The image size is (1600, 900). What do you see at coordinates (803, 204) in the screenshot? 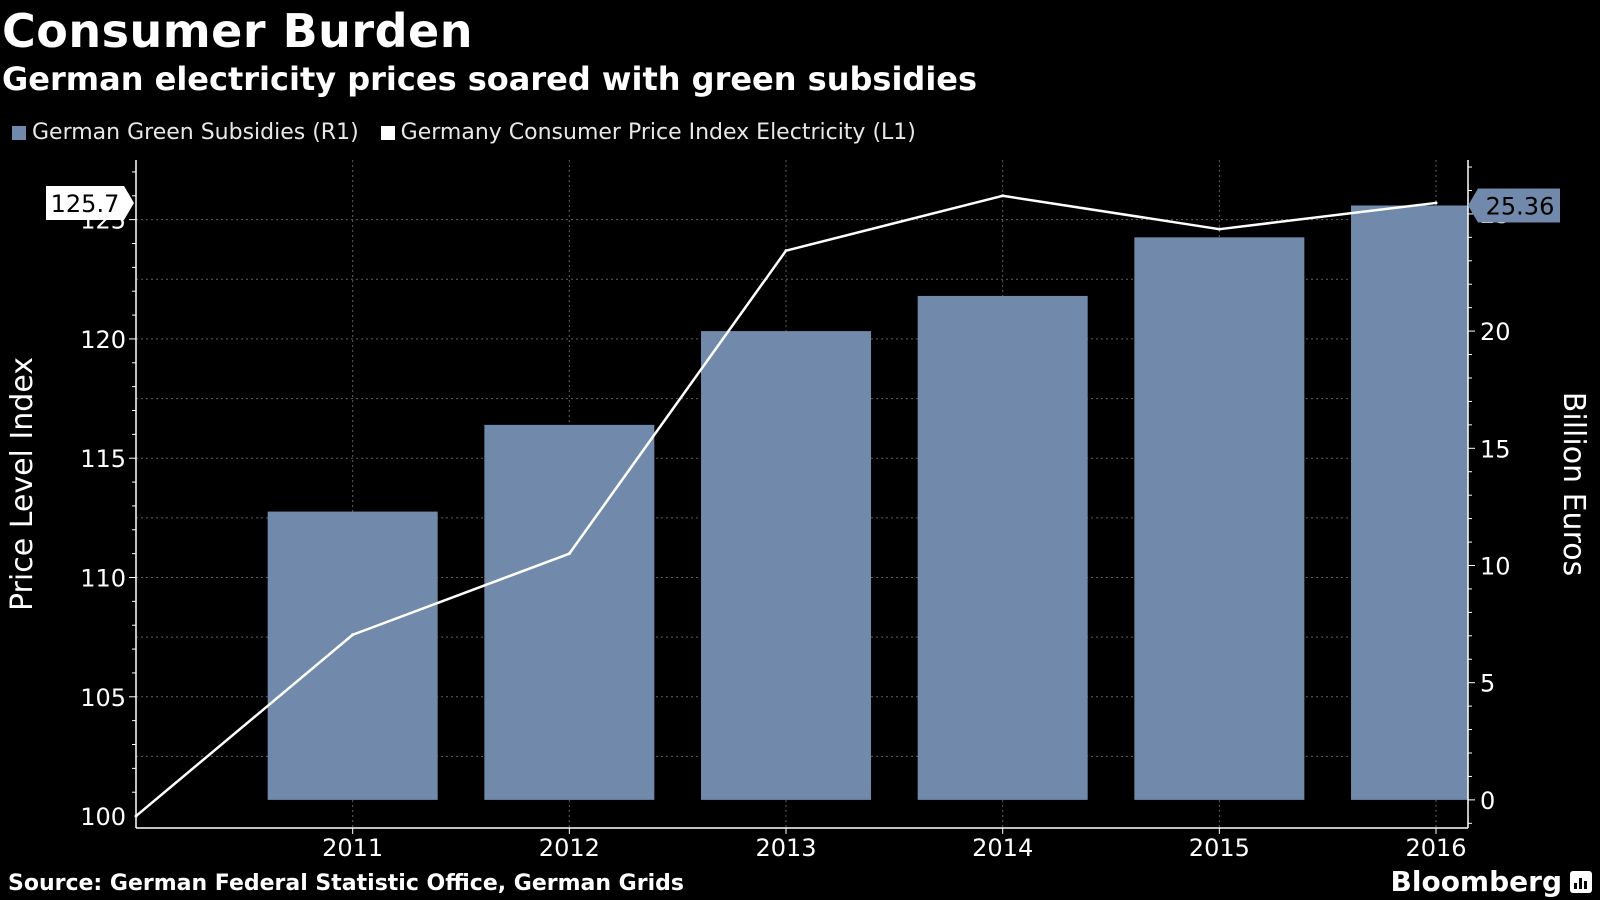
I see `value-callouts: 125.7 25.36` at bounding box center [803, 204].